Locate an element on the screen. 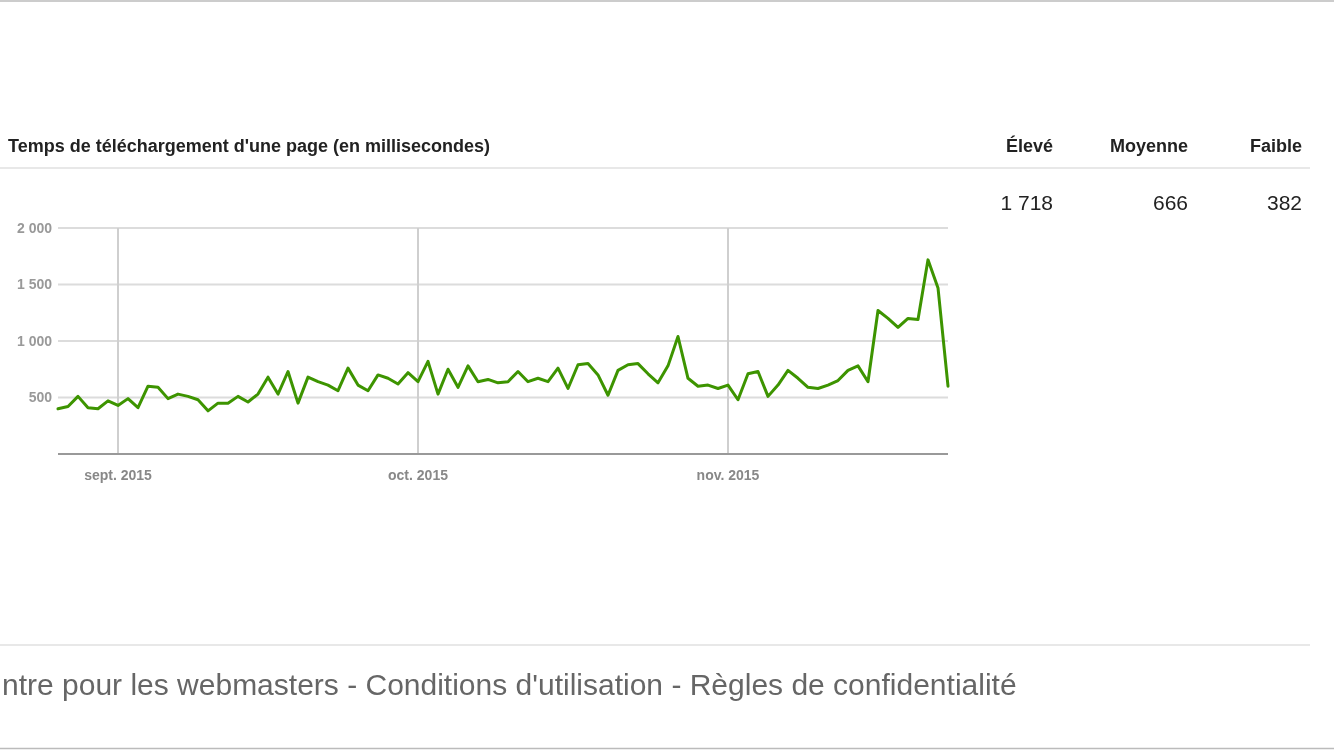  text: 382 is located at coordinates (1284, 202).